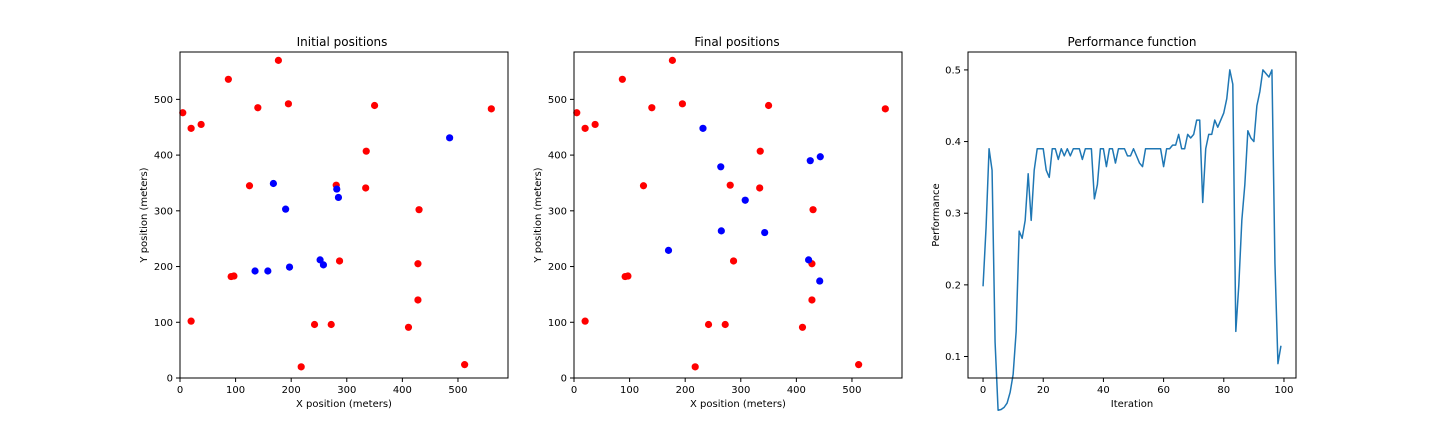 The image size is (1440, 432). I want to click on y-tick-label: 0, so click(170, 379).